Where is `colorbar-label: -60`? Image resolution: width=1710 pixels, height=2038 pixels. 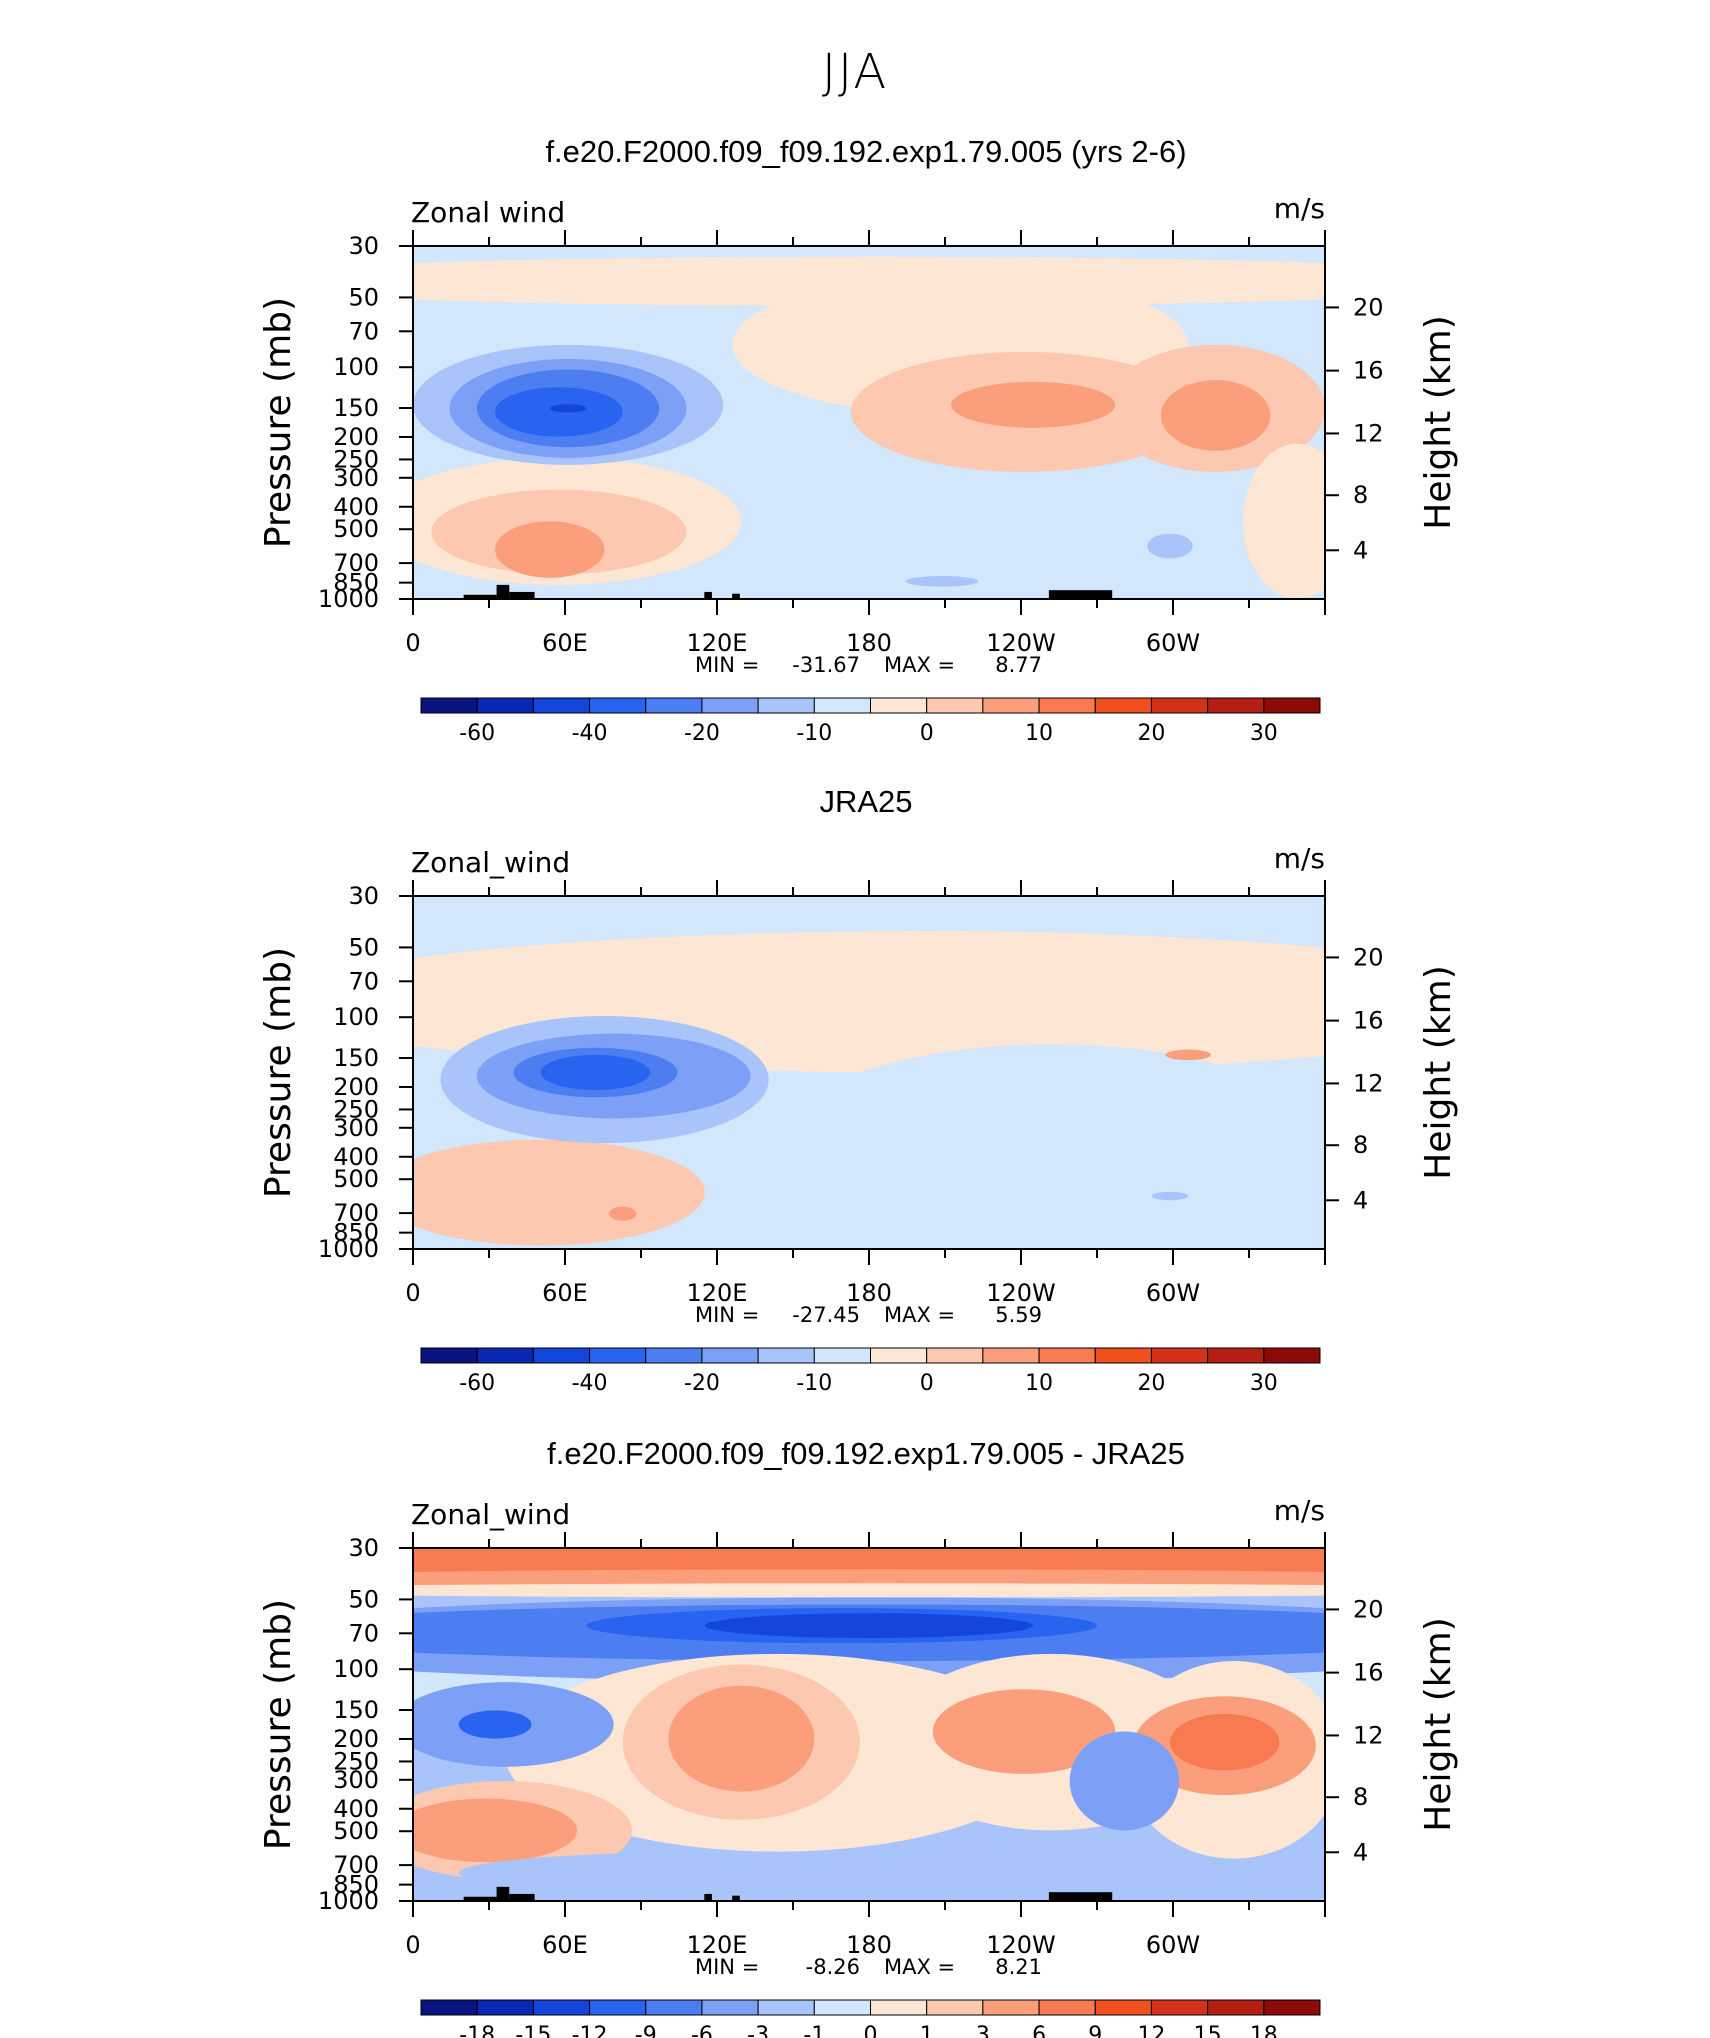
colorbar-label: -60 is located at coordinates (477, 1383).